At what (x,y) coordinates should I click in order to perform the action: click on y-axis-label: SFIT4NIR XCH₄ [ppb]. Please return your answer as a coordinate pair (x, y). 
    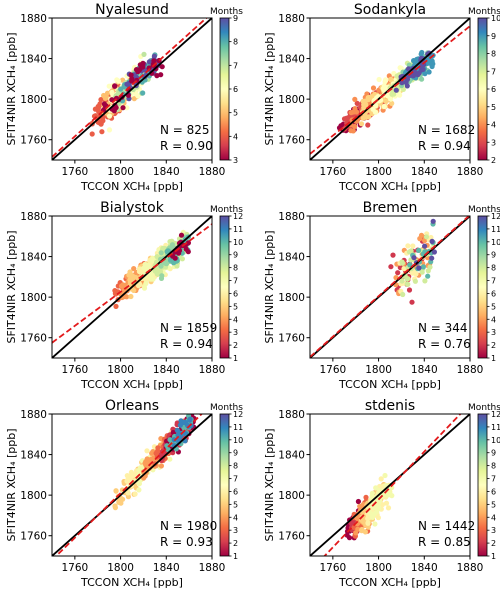
    Looking at the image, I should click on (269, 88).